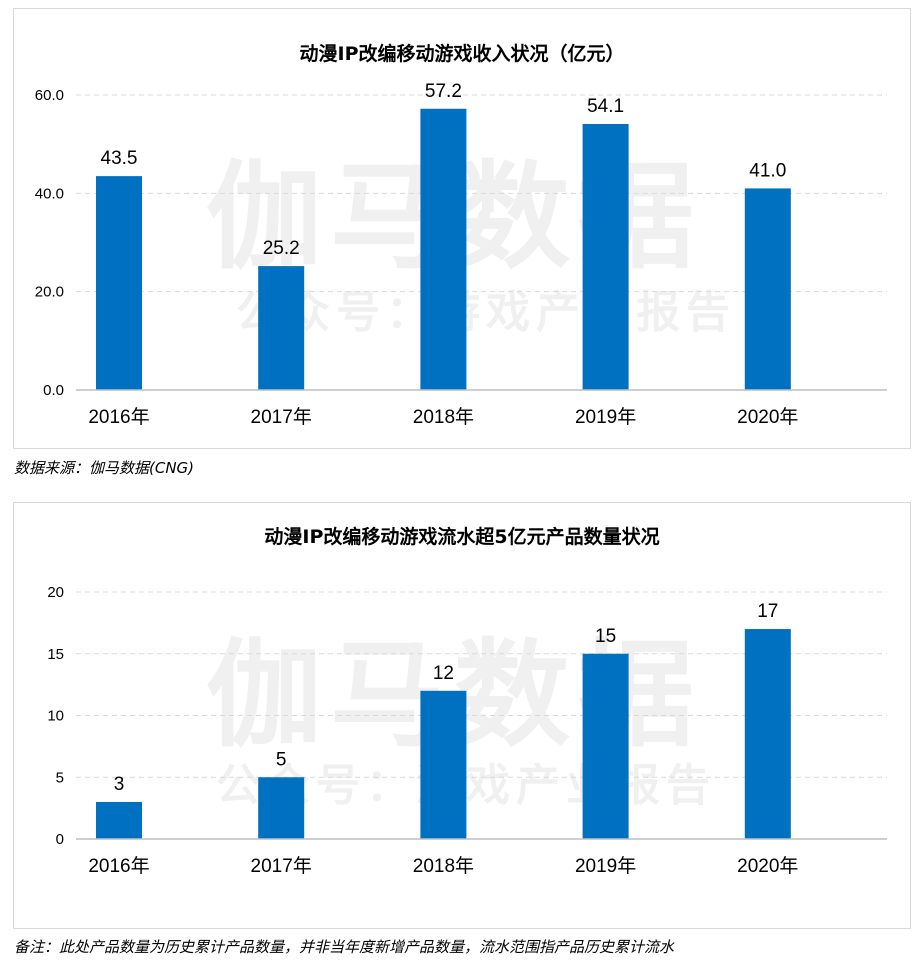  I want to click on data-label: 15, so click(605, 636).